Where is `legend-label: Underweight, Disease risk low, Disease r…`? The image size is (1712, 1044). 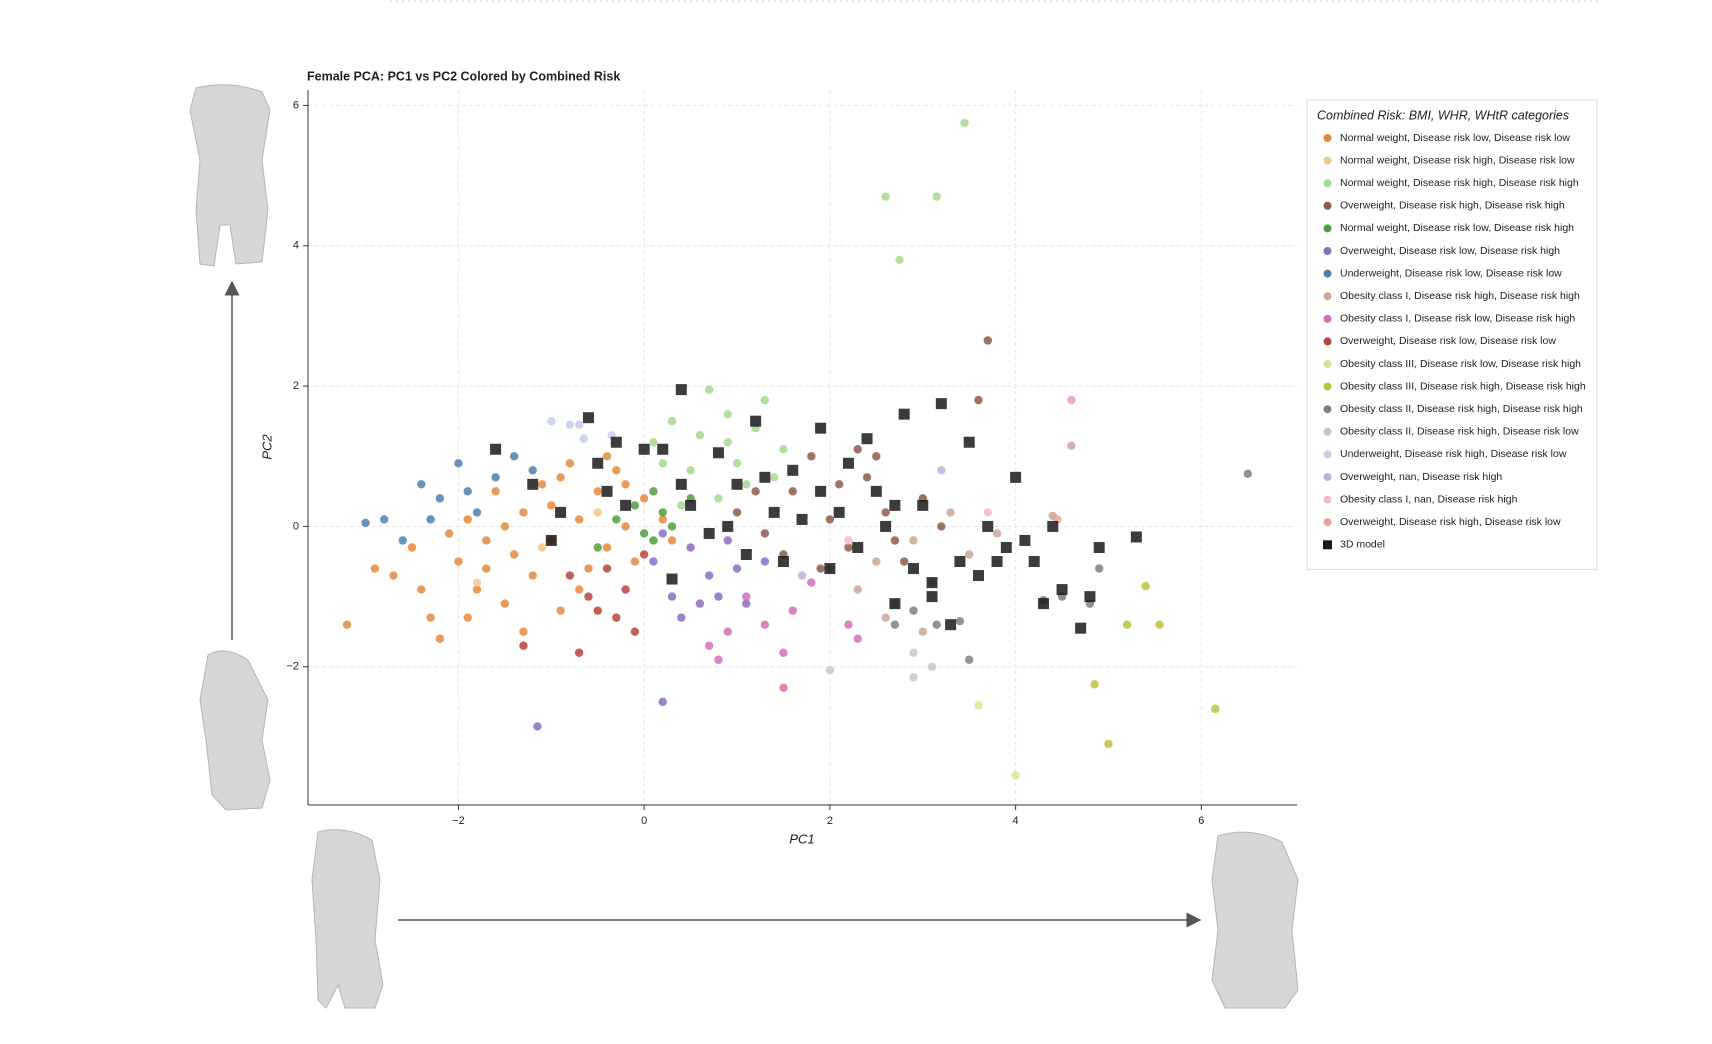 legend-label: Underweight, Disease risk low, Disease r… is located at coordinates (1451, 273).